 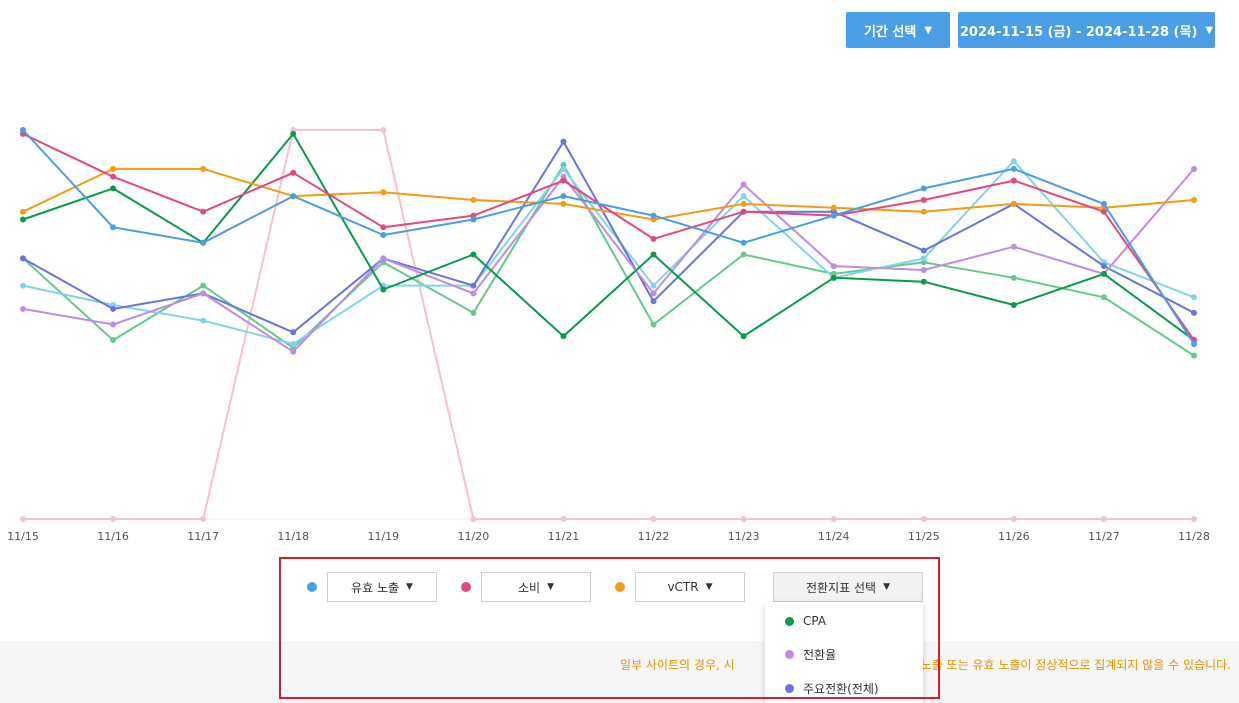 I want to click on dropdown-item-conversion-rate: 전환율, so click(x=844, y=654).